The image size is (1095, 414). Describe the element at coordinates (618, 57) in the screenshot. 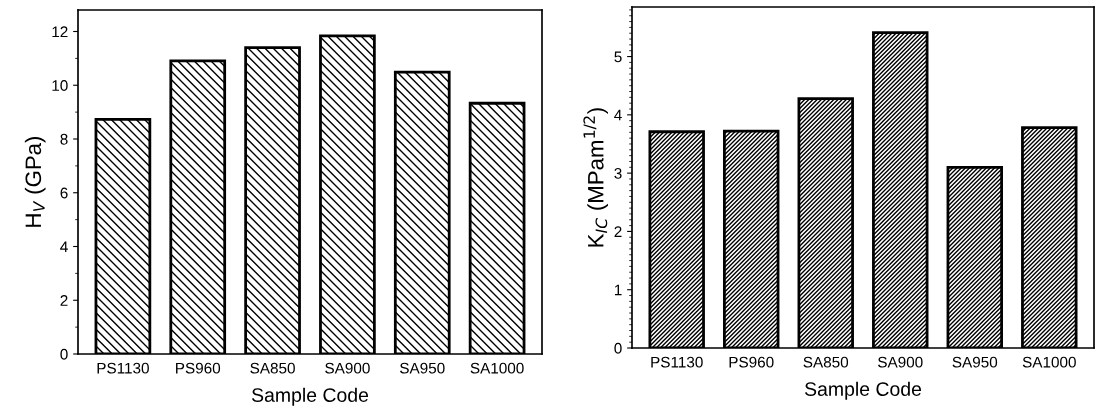

I see `y-tick-label: 5` at that location.